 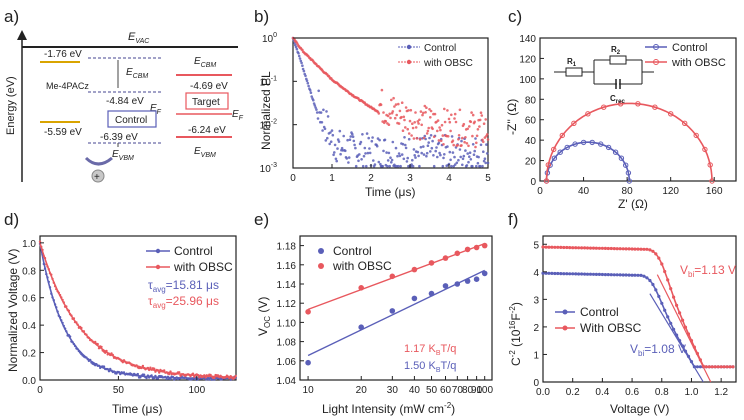 I want to click on voc-control-point, so click(x=392, y=311).